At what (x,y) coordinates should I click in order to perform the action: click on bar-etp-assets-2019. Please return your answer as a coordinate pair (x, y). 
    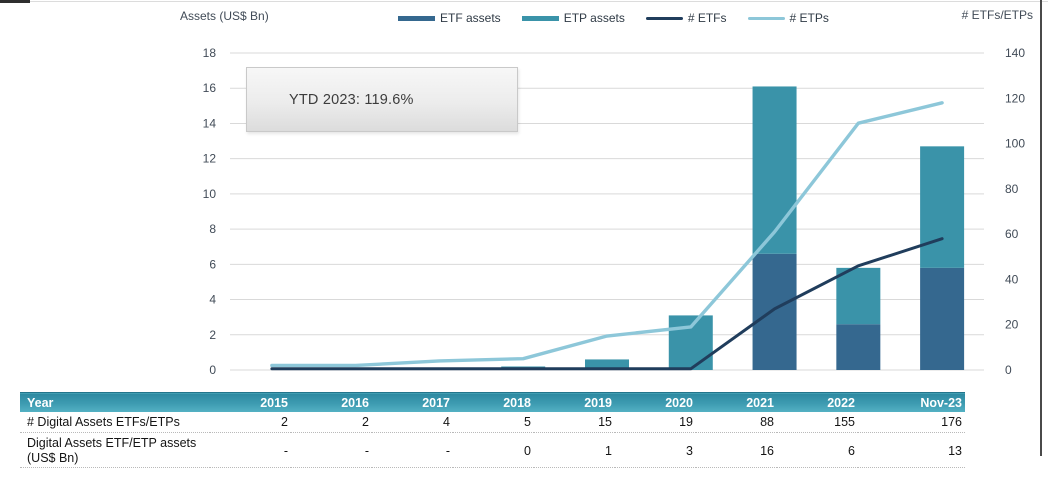
    Looking at the image, I should click on (607, 364).